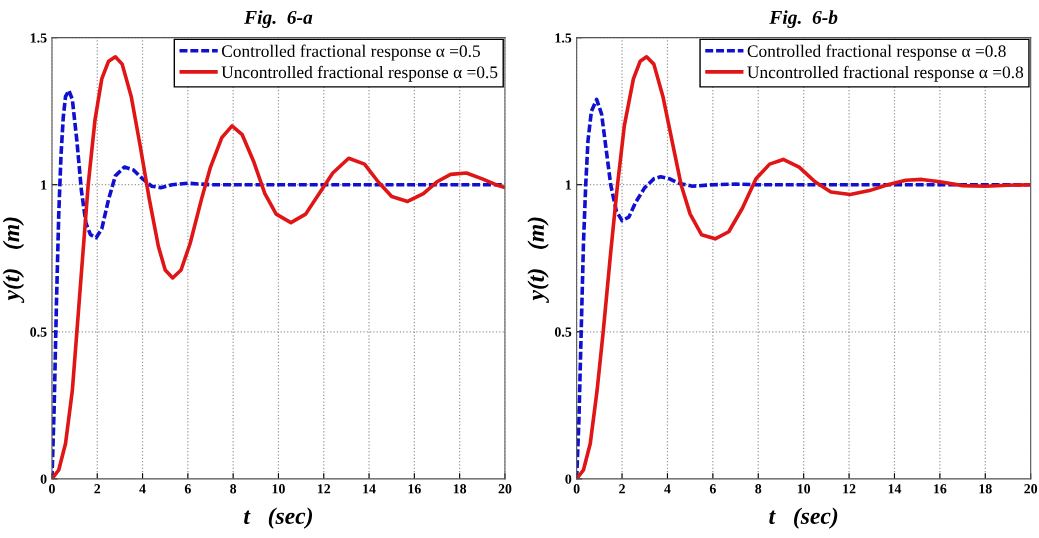  Describe the element at coordinates (876, 52) in the screenshot. I see `legend-label: Controlled fractional response α =0.8` at that location.